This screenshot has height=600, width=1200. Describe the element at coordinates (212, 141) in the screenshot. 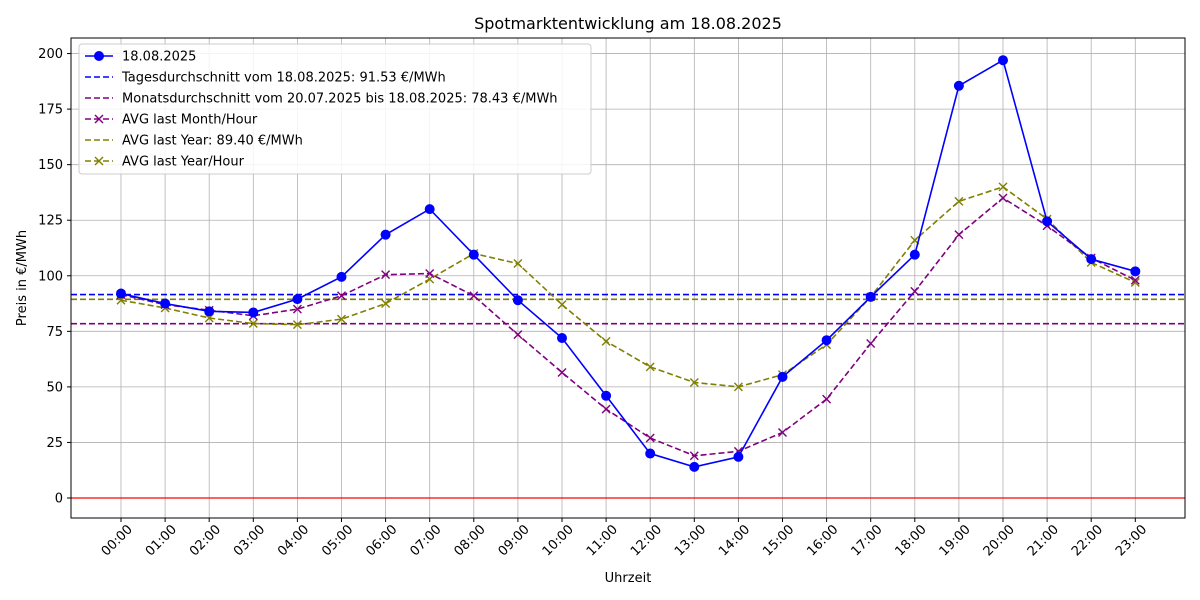

I see `legend-label: AVG last Year: 89.40 €/MWh` at that location.